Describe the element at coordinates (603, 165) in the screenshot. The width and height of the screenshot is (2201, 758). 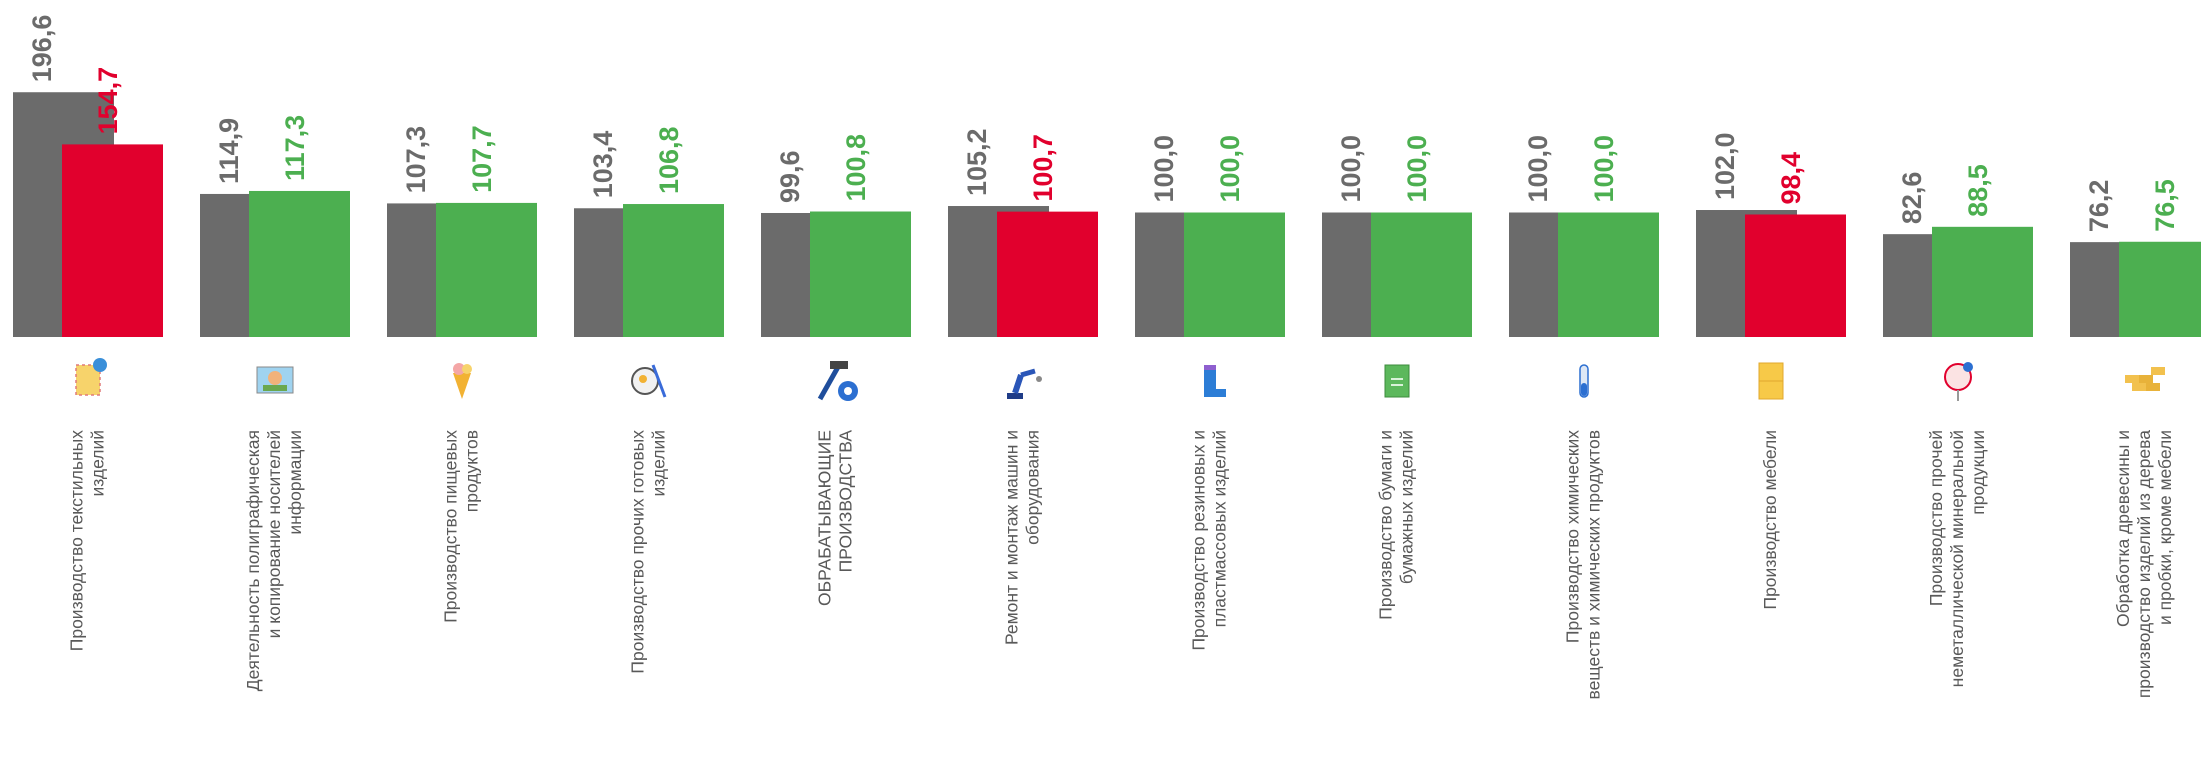
I see `data-label-previous: 103,4` at that location.